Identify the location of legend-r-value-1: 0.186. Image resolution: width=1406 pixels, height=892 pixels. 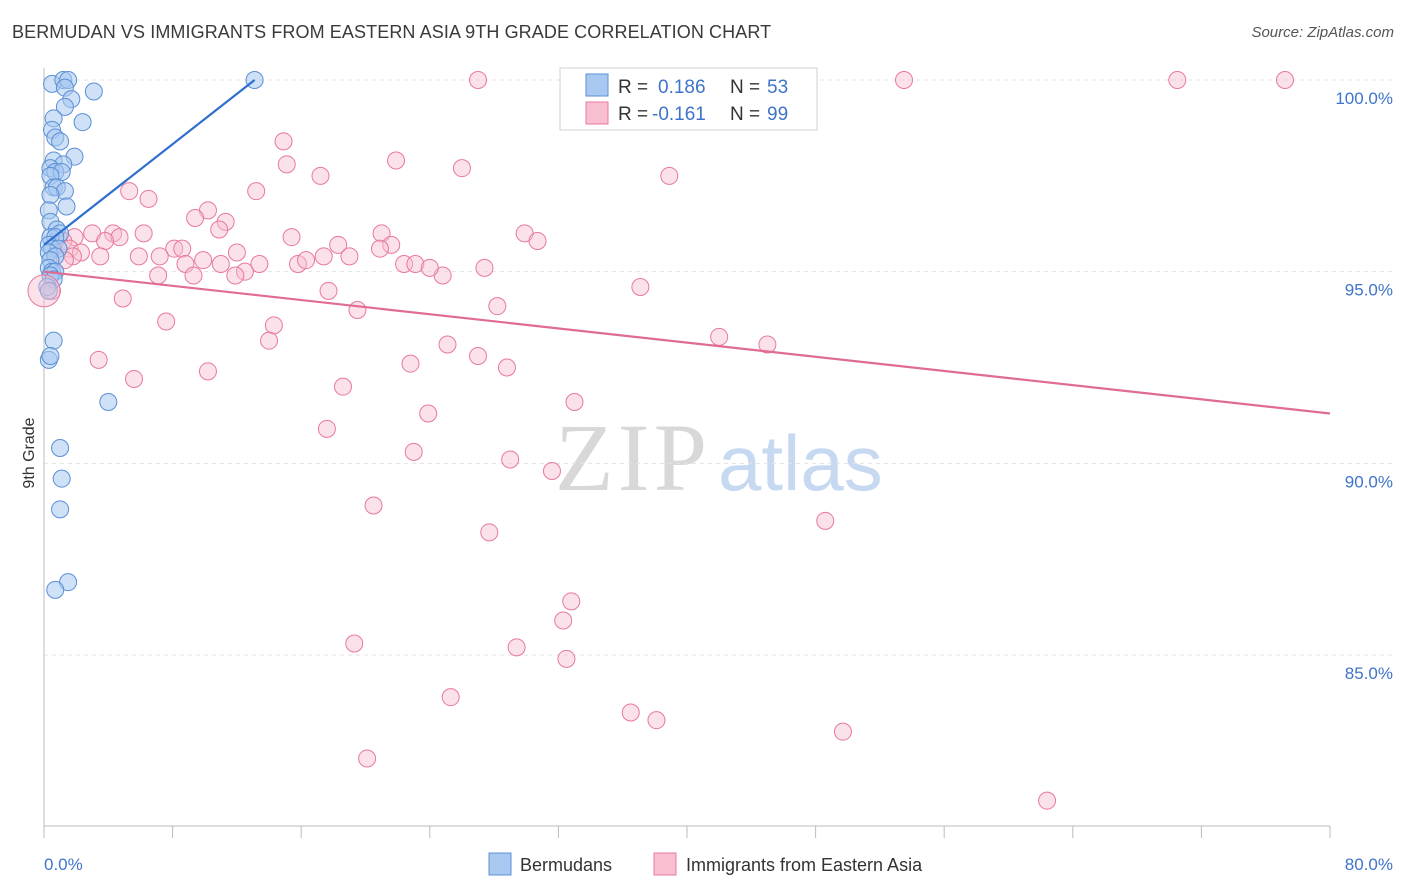
(682, 87).